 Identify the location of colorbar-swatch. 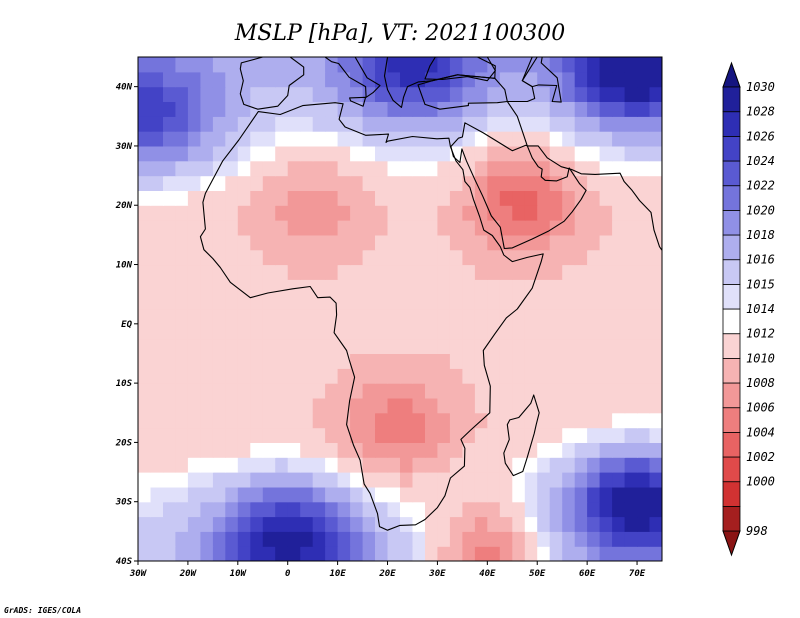
(731, 296).